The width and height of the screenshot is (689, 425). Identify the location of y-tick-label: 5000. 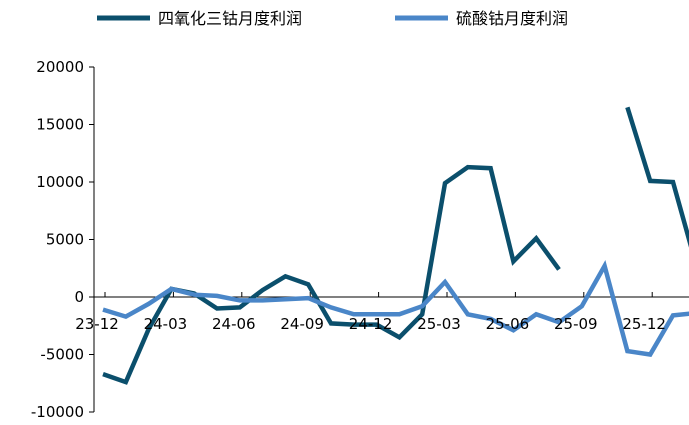
(65, 240).